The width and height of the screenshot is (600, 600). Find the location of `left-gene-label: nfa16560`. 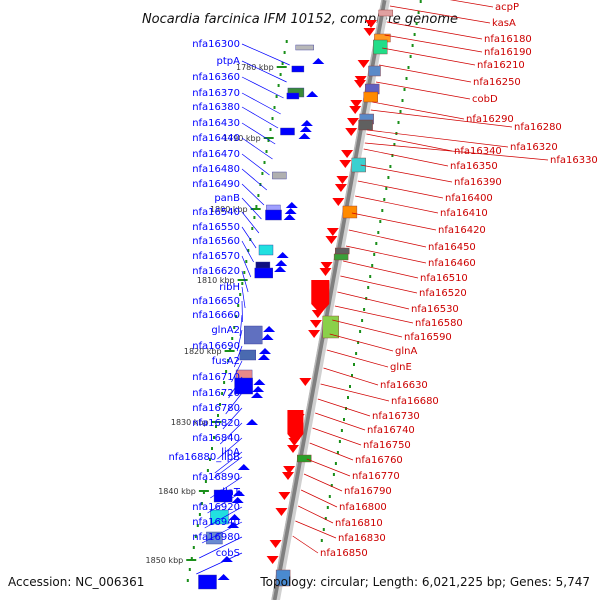

left-gene-label: nfa16560 is located at coordinates (216, 241).